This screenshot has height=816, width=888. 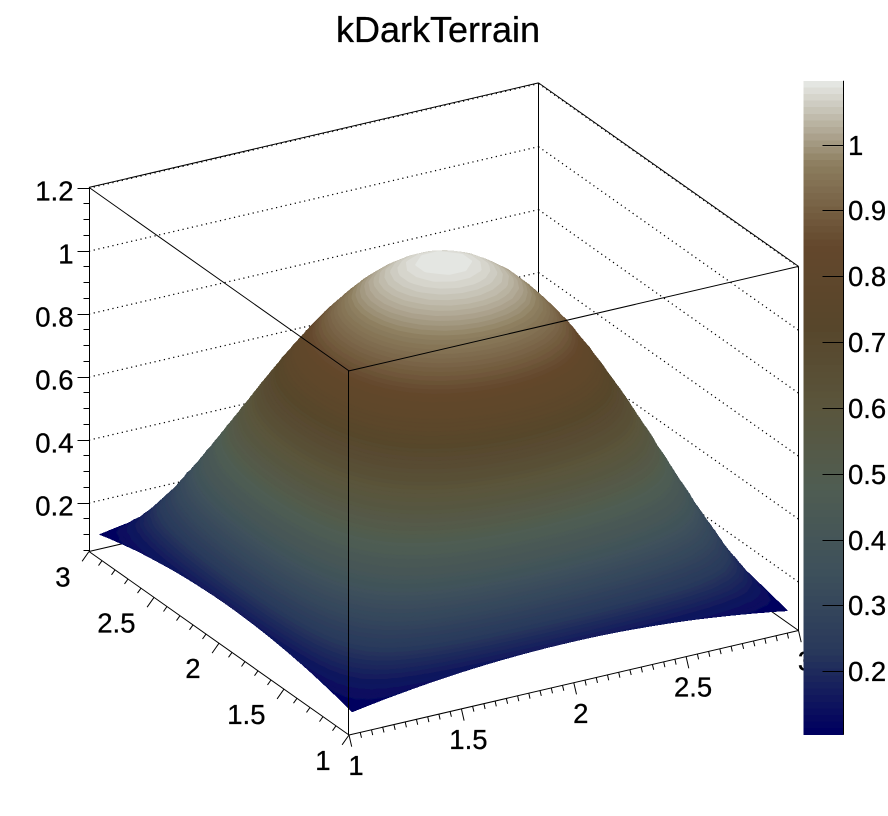 What do you see at coordinates (867, 210) in the screenshot?
I see `svg-text: 0.9` at bounding box center [867, 210].